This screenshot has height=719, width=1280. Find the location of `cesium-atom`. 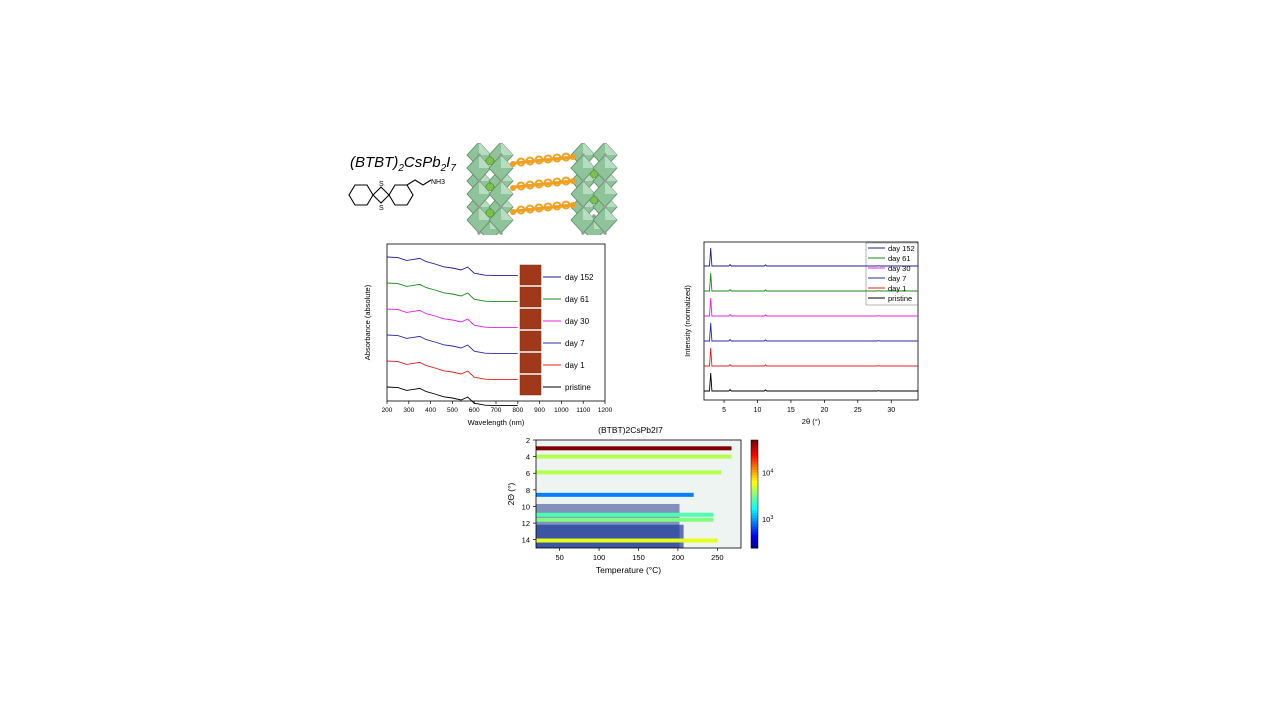

cesium-atom is located at coordinates (490, 161).